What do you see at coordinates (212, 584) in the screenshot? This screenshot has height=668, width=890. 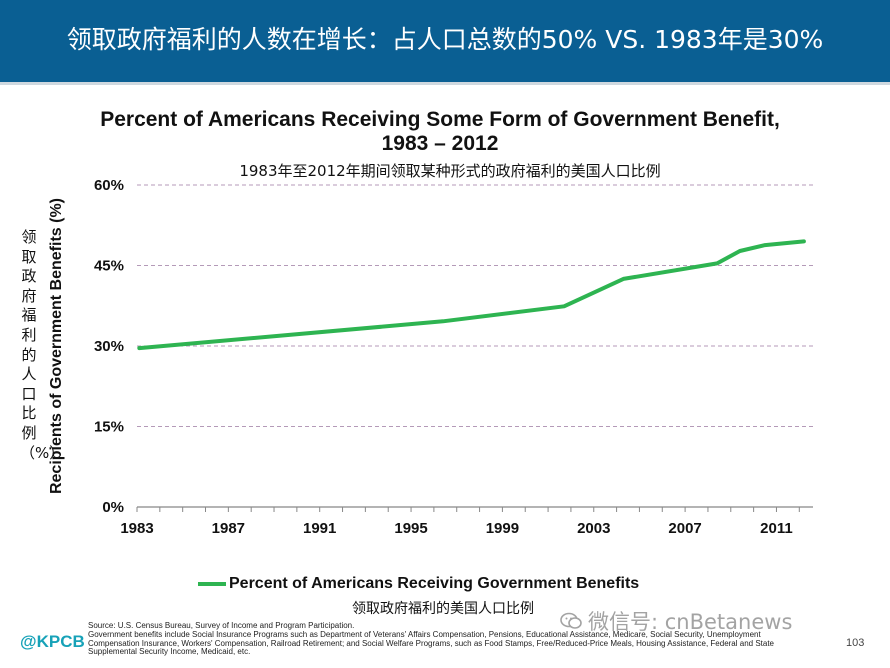 I see `legend-swatch` at bounding box center [212, 584].